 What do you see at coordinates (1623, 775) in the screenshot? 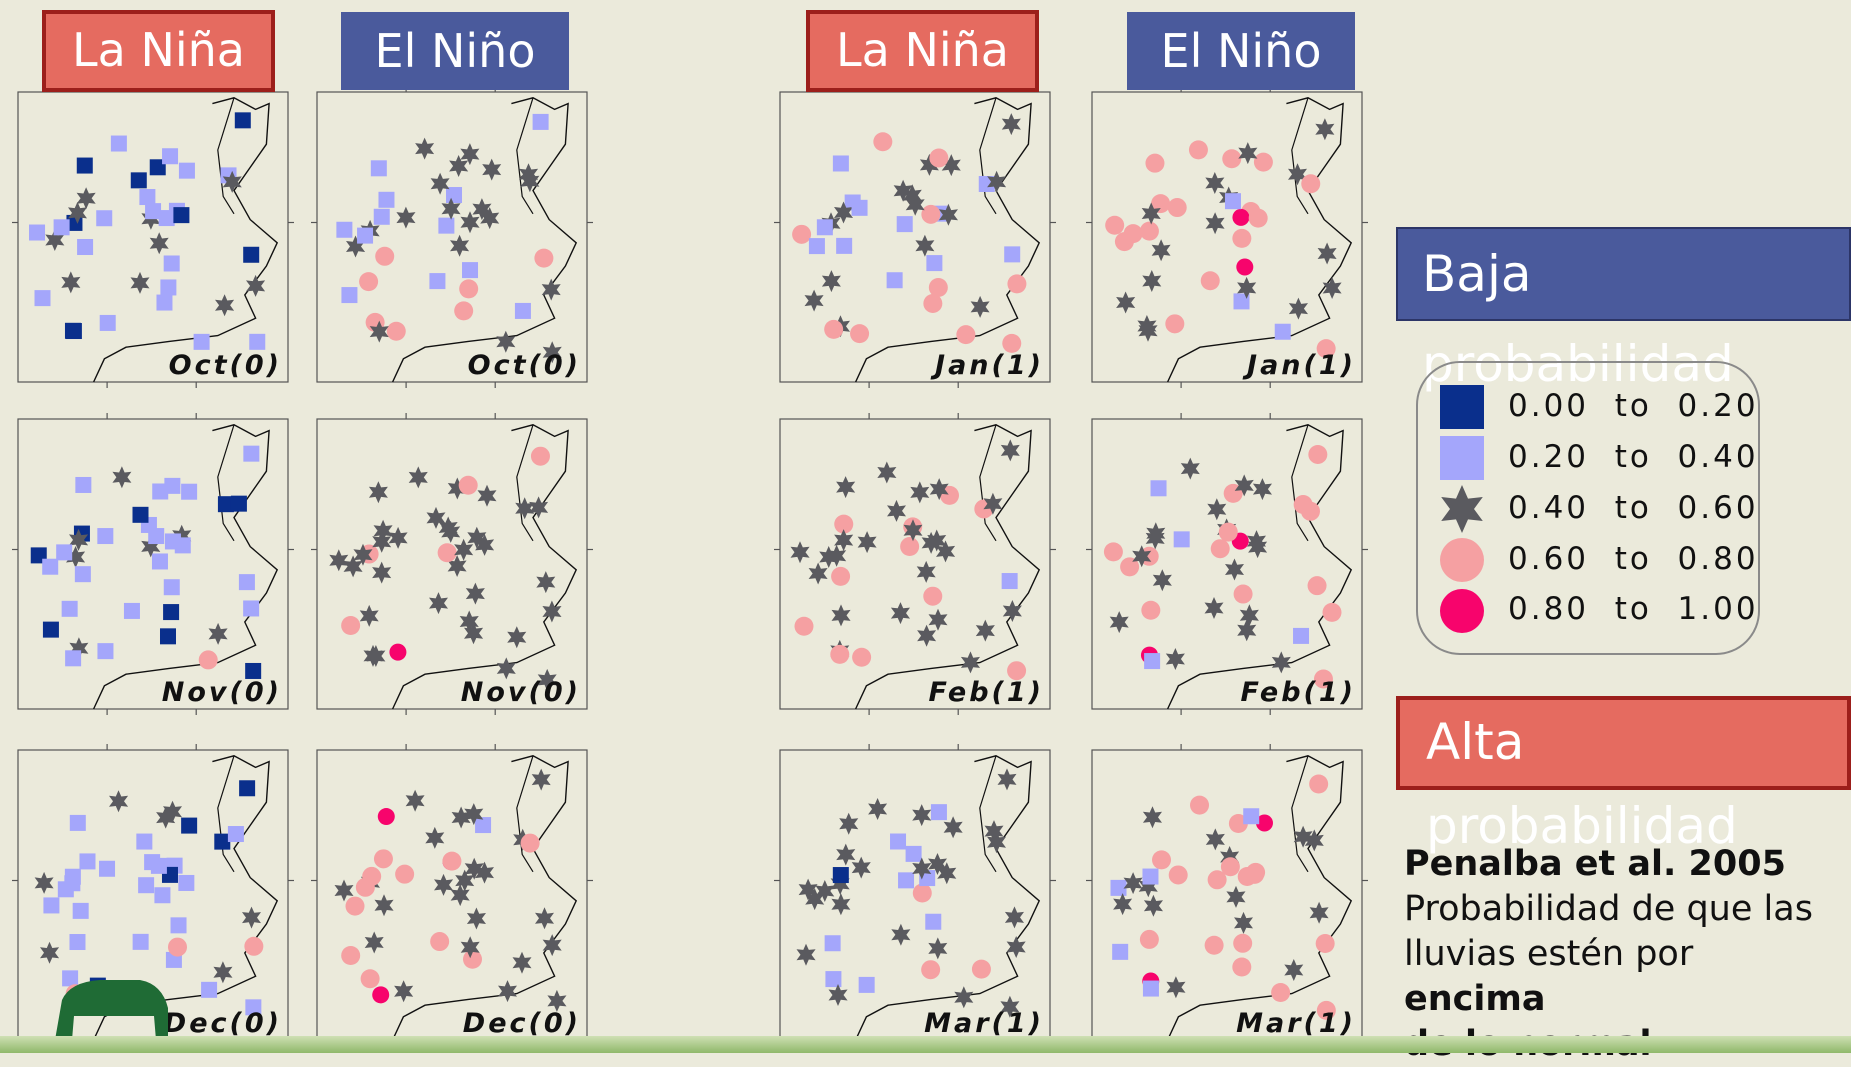
I see `alta-probabilidad-banner: Alta probabilidad` at bounding box center [1623, 775].